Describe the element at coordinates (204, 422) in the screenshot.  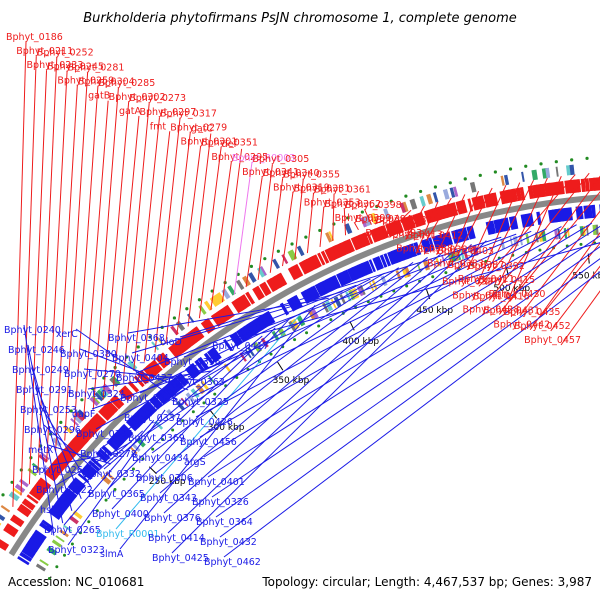
I see `reverse-gene-label: Bphyt_0426` at that location.